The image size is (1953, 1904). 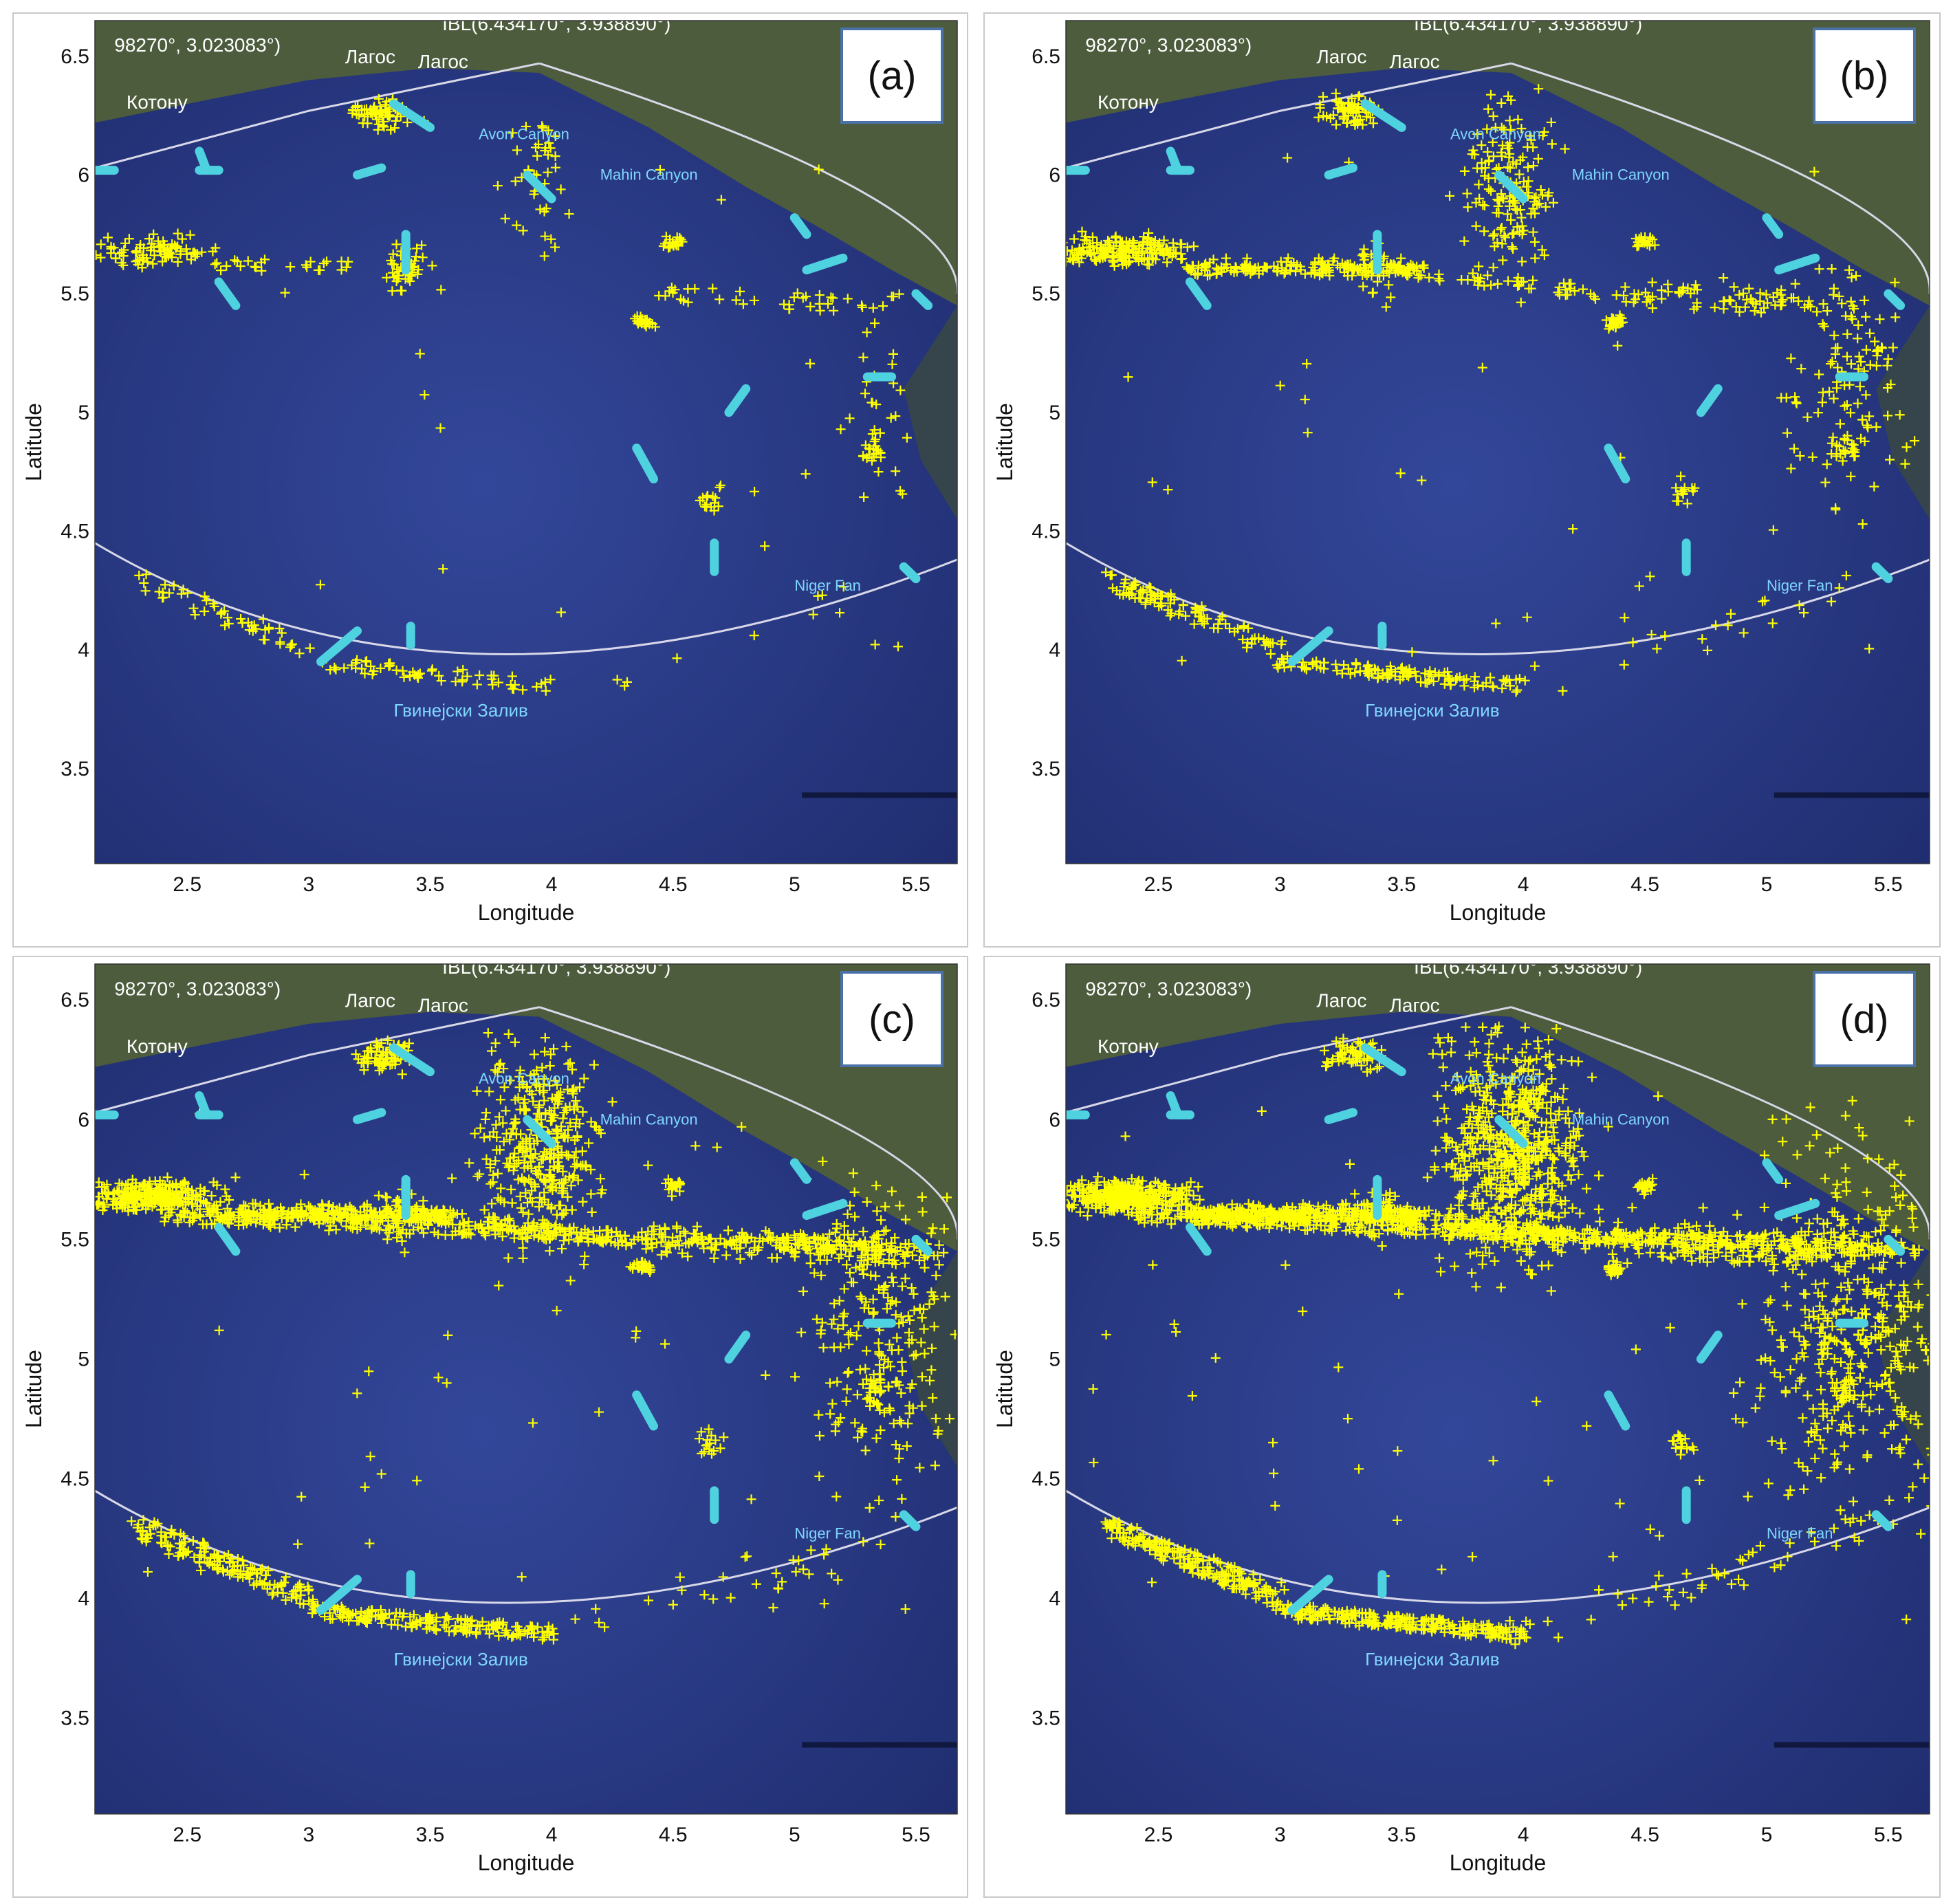 What do you see at coordinates (827, 585) in the screenshot?
I see `map-label-niger_fan: Niger Fan` at bounding box center [827, 585].